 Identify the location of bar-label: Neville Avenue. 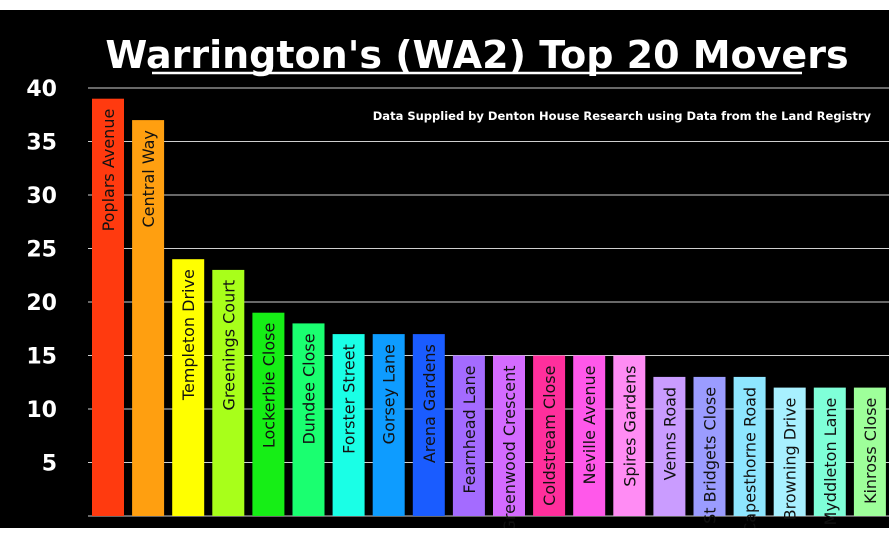
(589, 425).